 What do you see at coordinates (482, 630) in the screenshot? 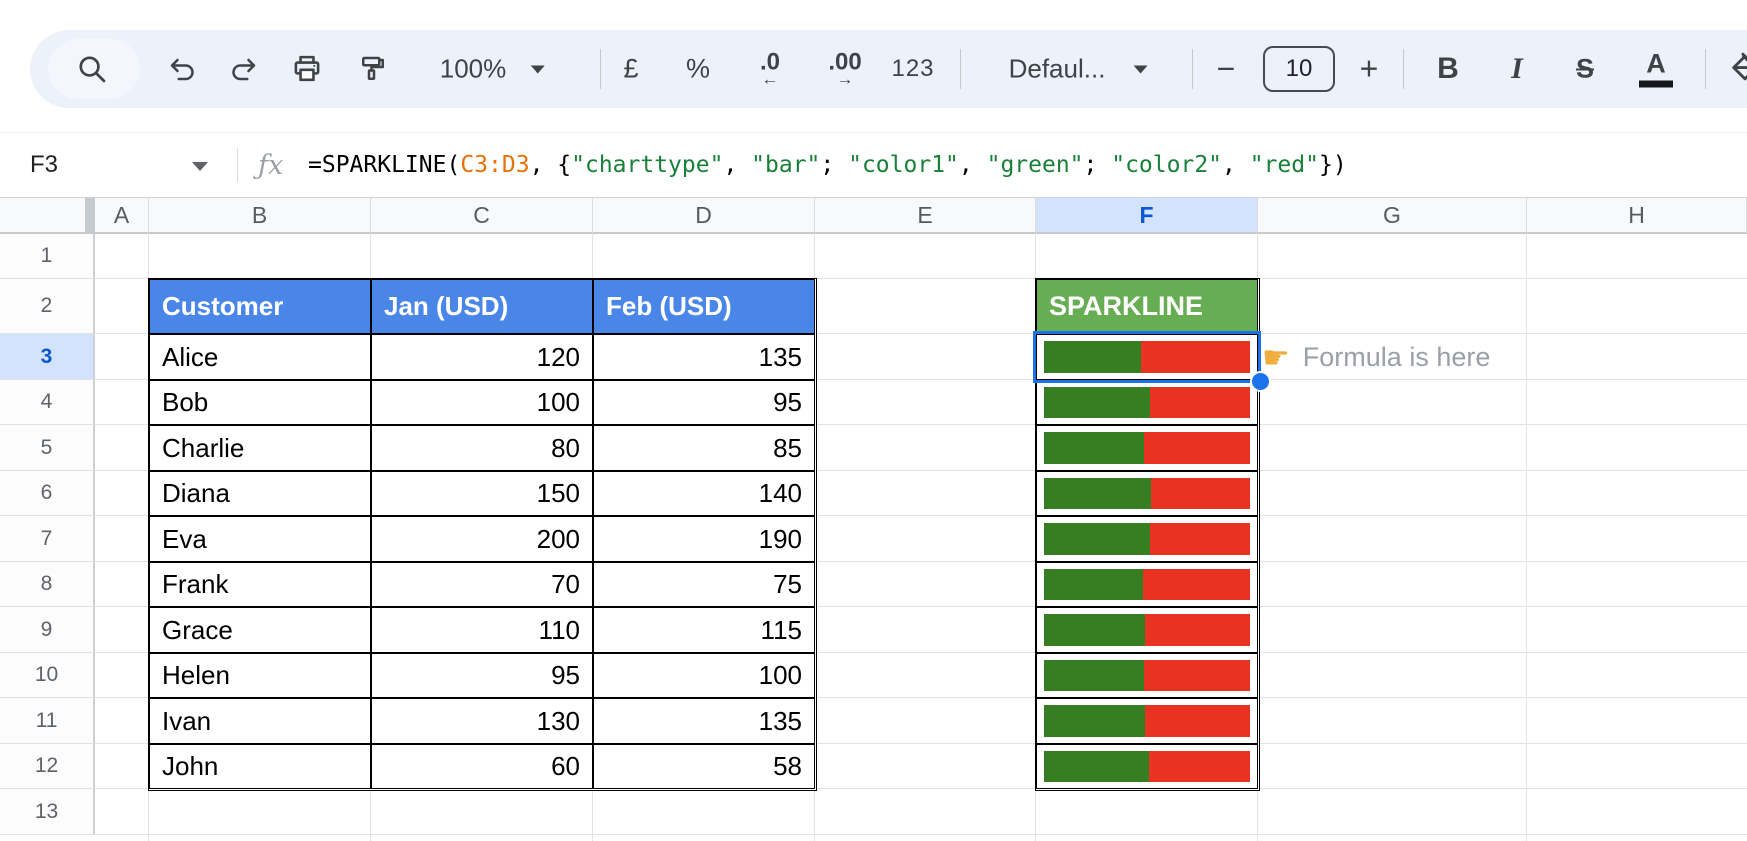
I see `cell-jan: 110` at bounding box center [482, 630].